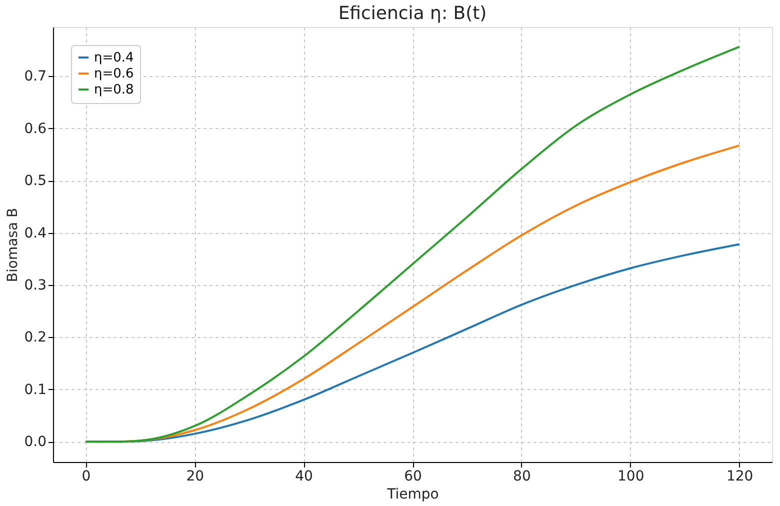  Describe the element at coordinates (412, 13) in the screenshot. I see `chart-title: Eficiencia η: B(t)` at that location.